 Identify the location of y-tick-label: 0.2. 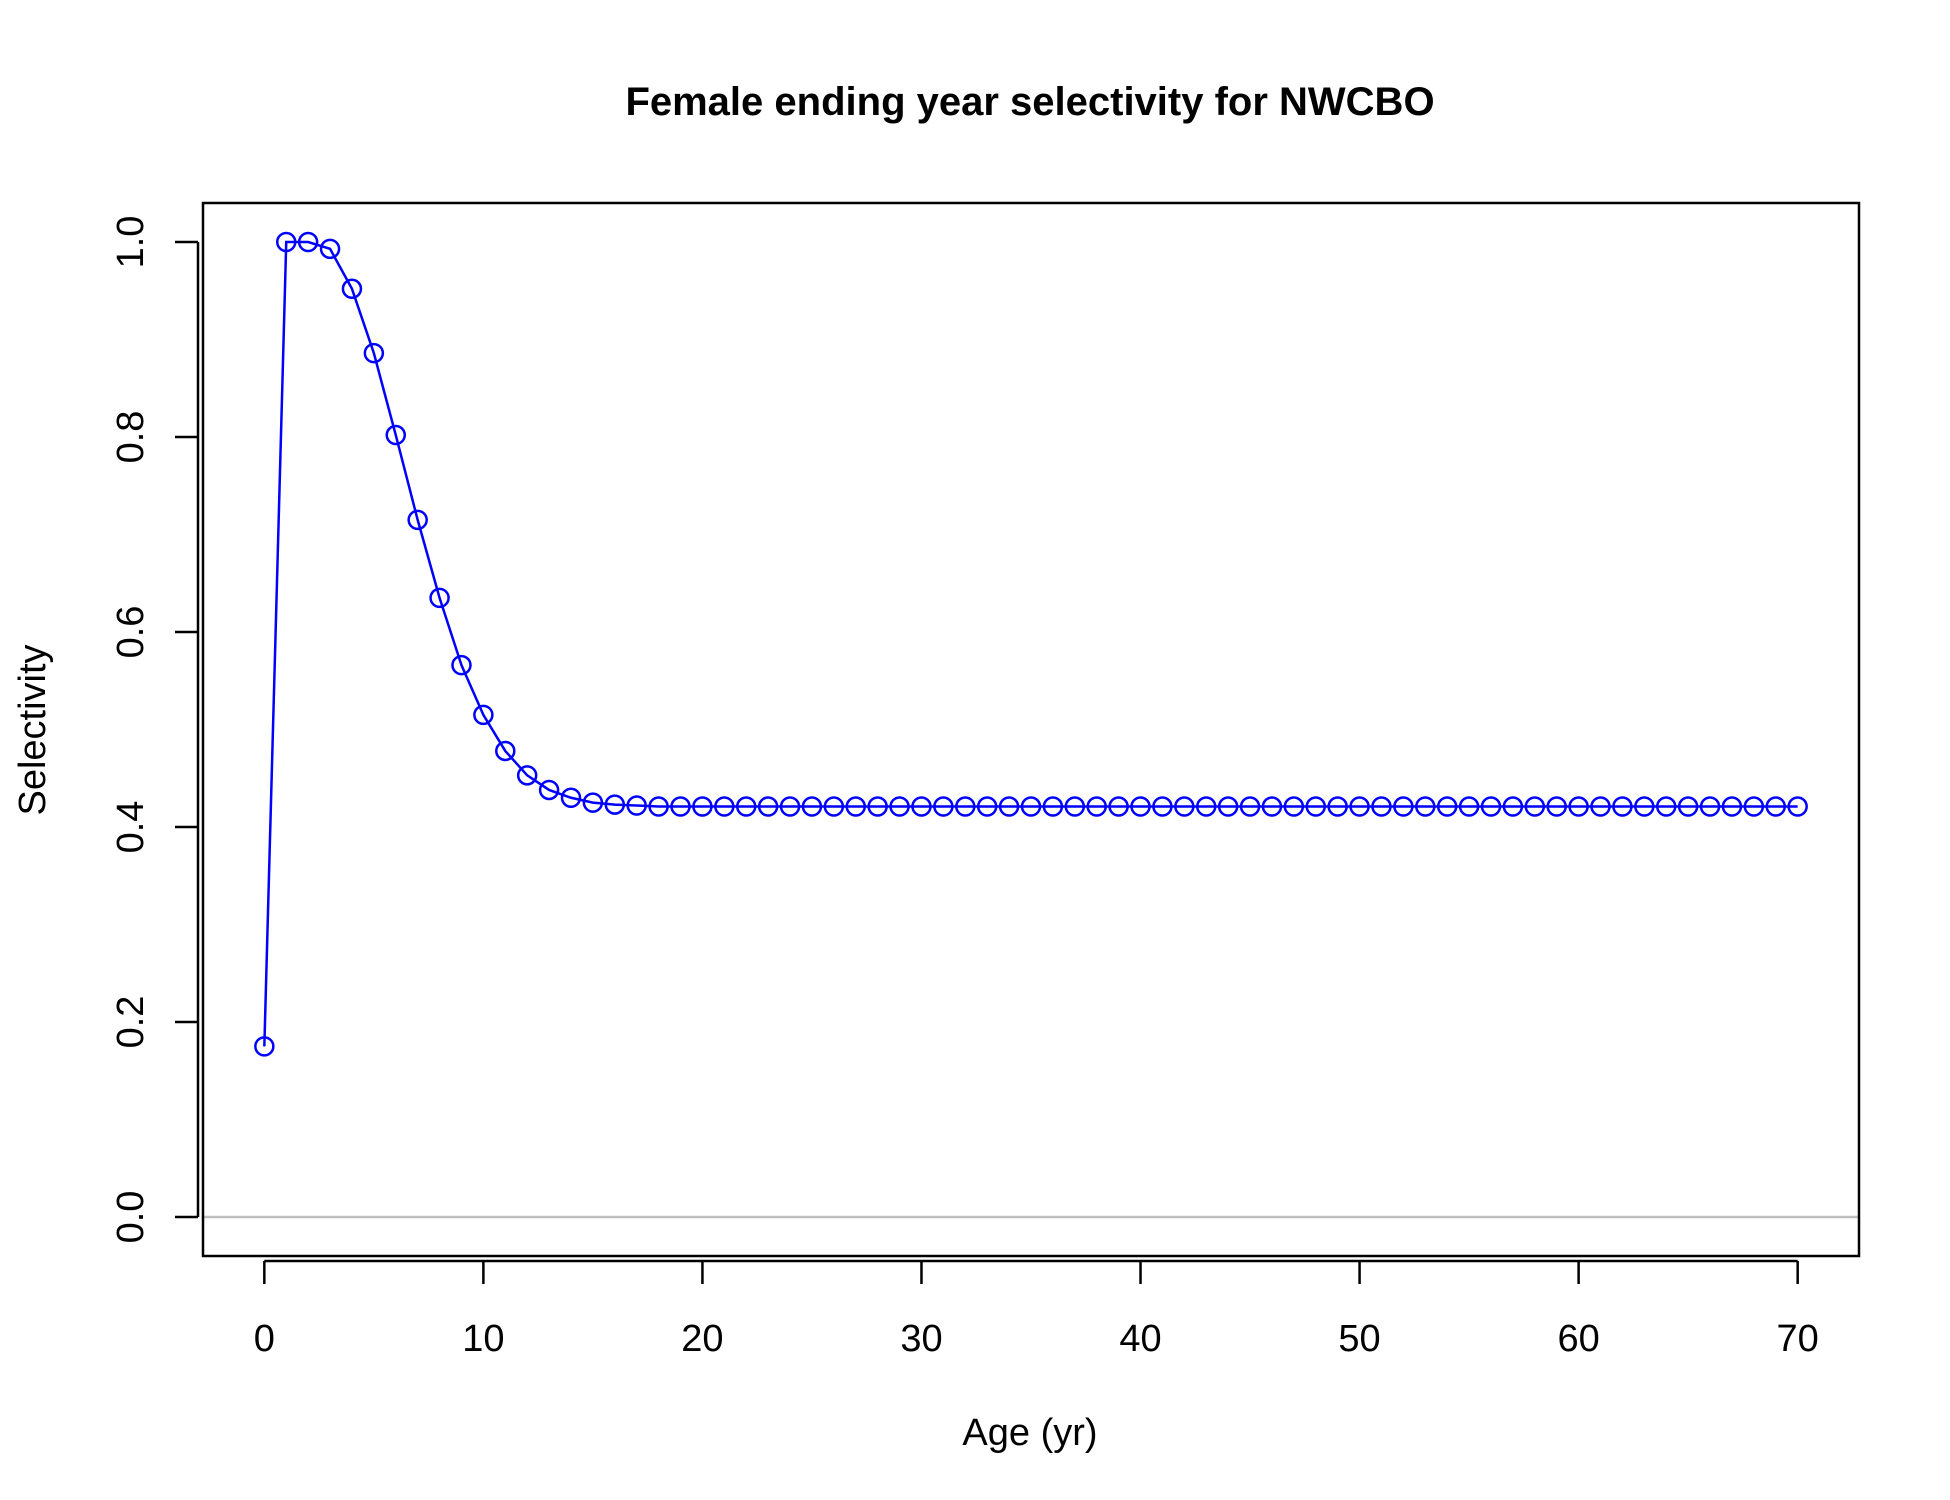
(131, 1022).